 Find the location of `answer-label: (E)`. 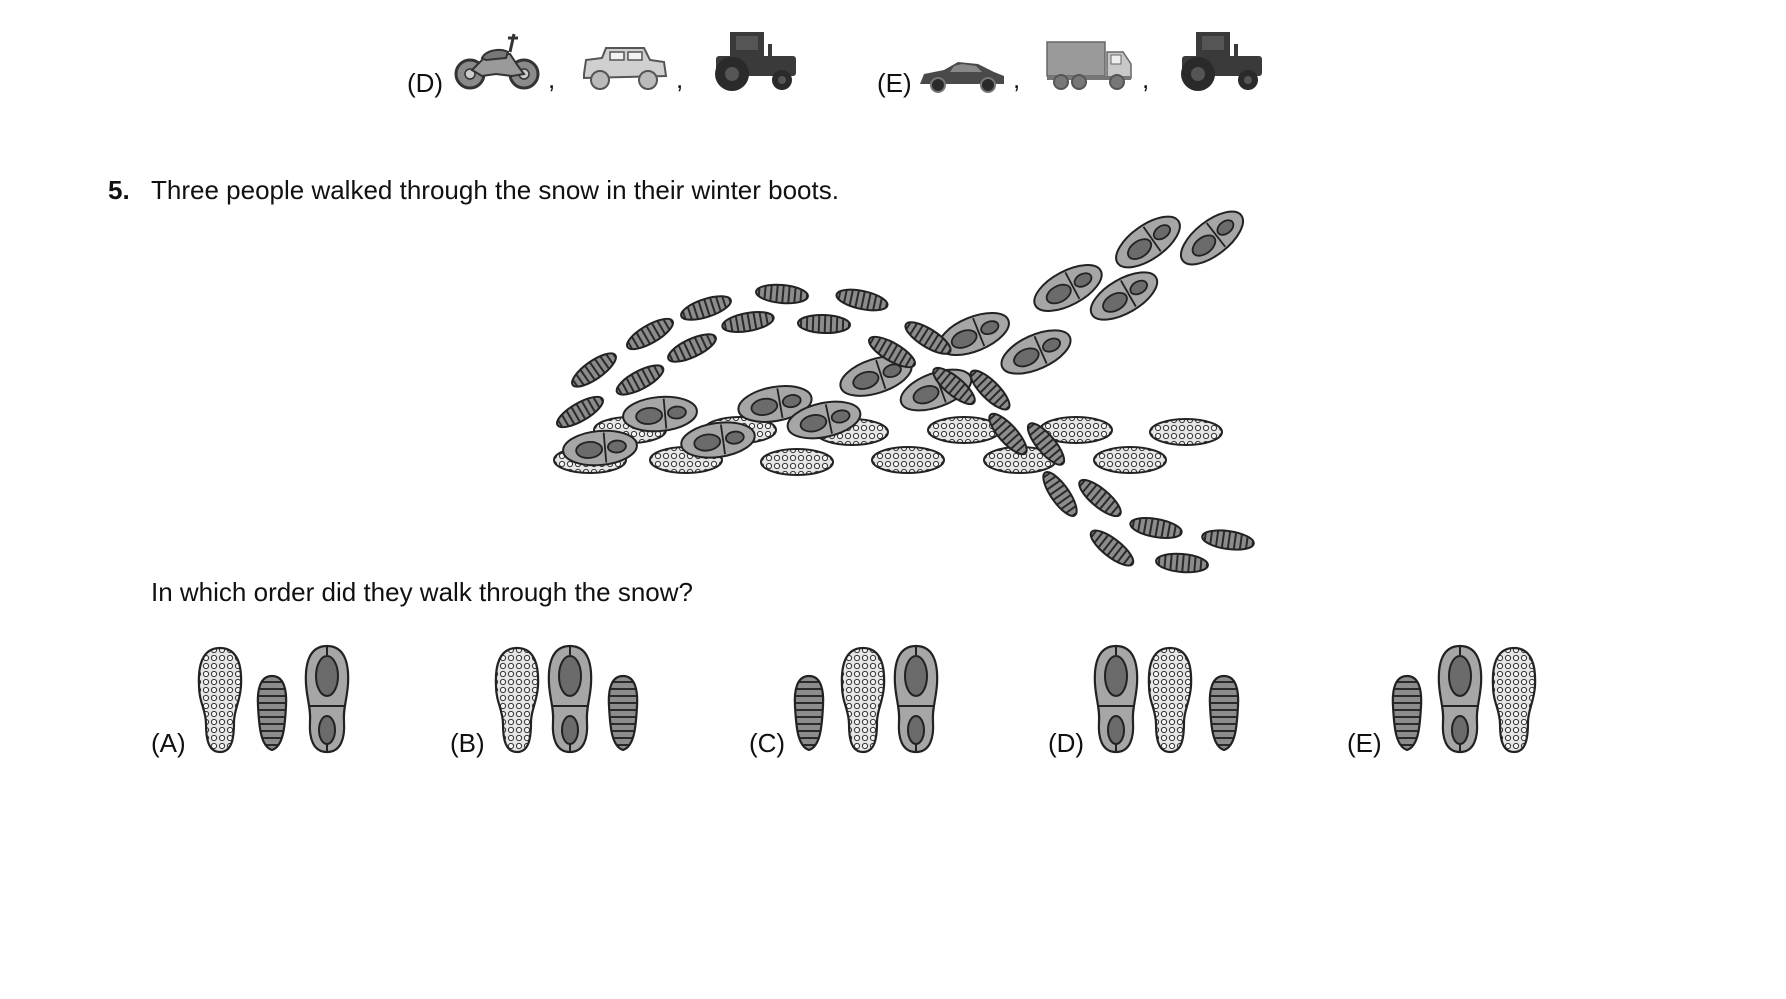

answer-label: (E) is located at coordinates (1364, 743).